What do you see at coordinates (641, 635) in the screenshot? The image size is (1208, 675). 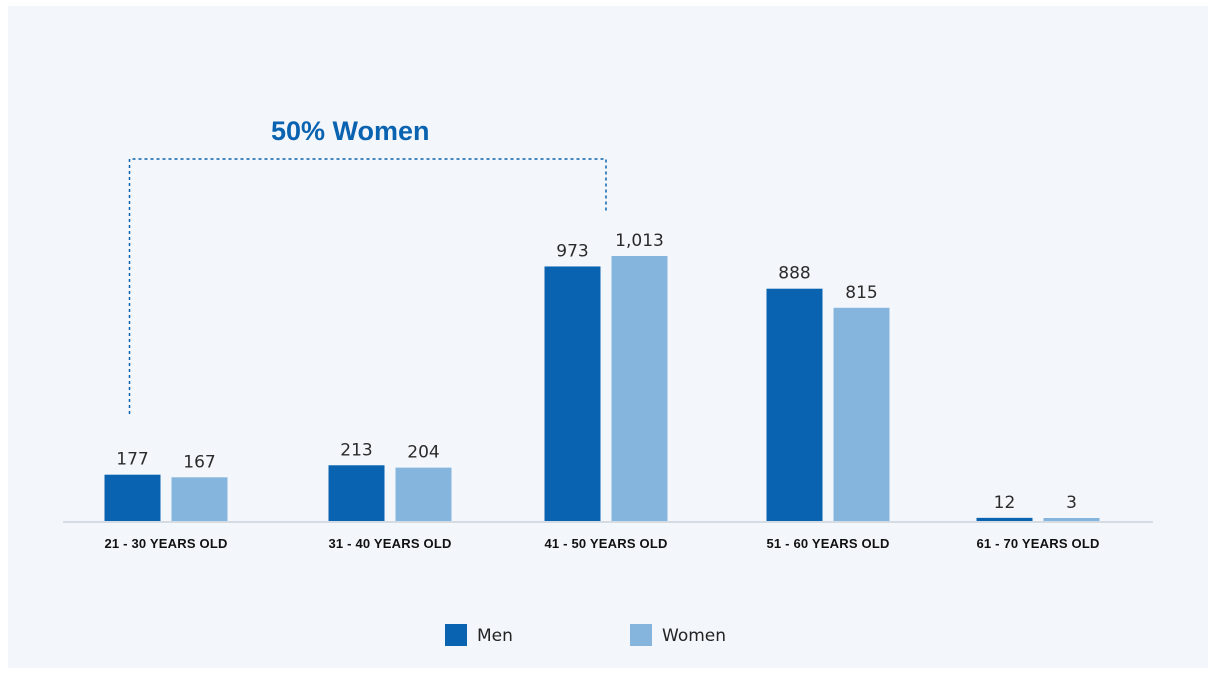 I see `legend-swatch-women` at bounding box center [641, 635].